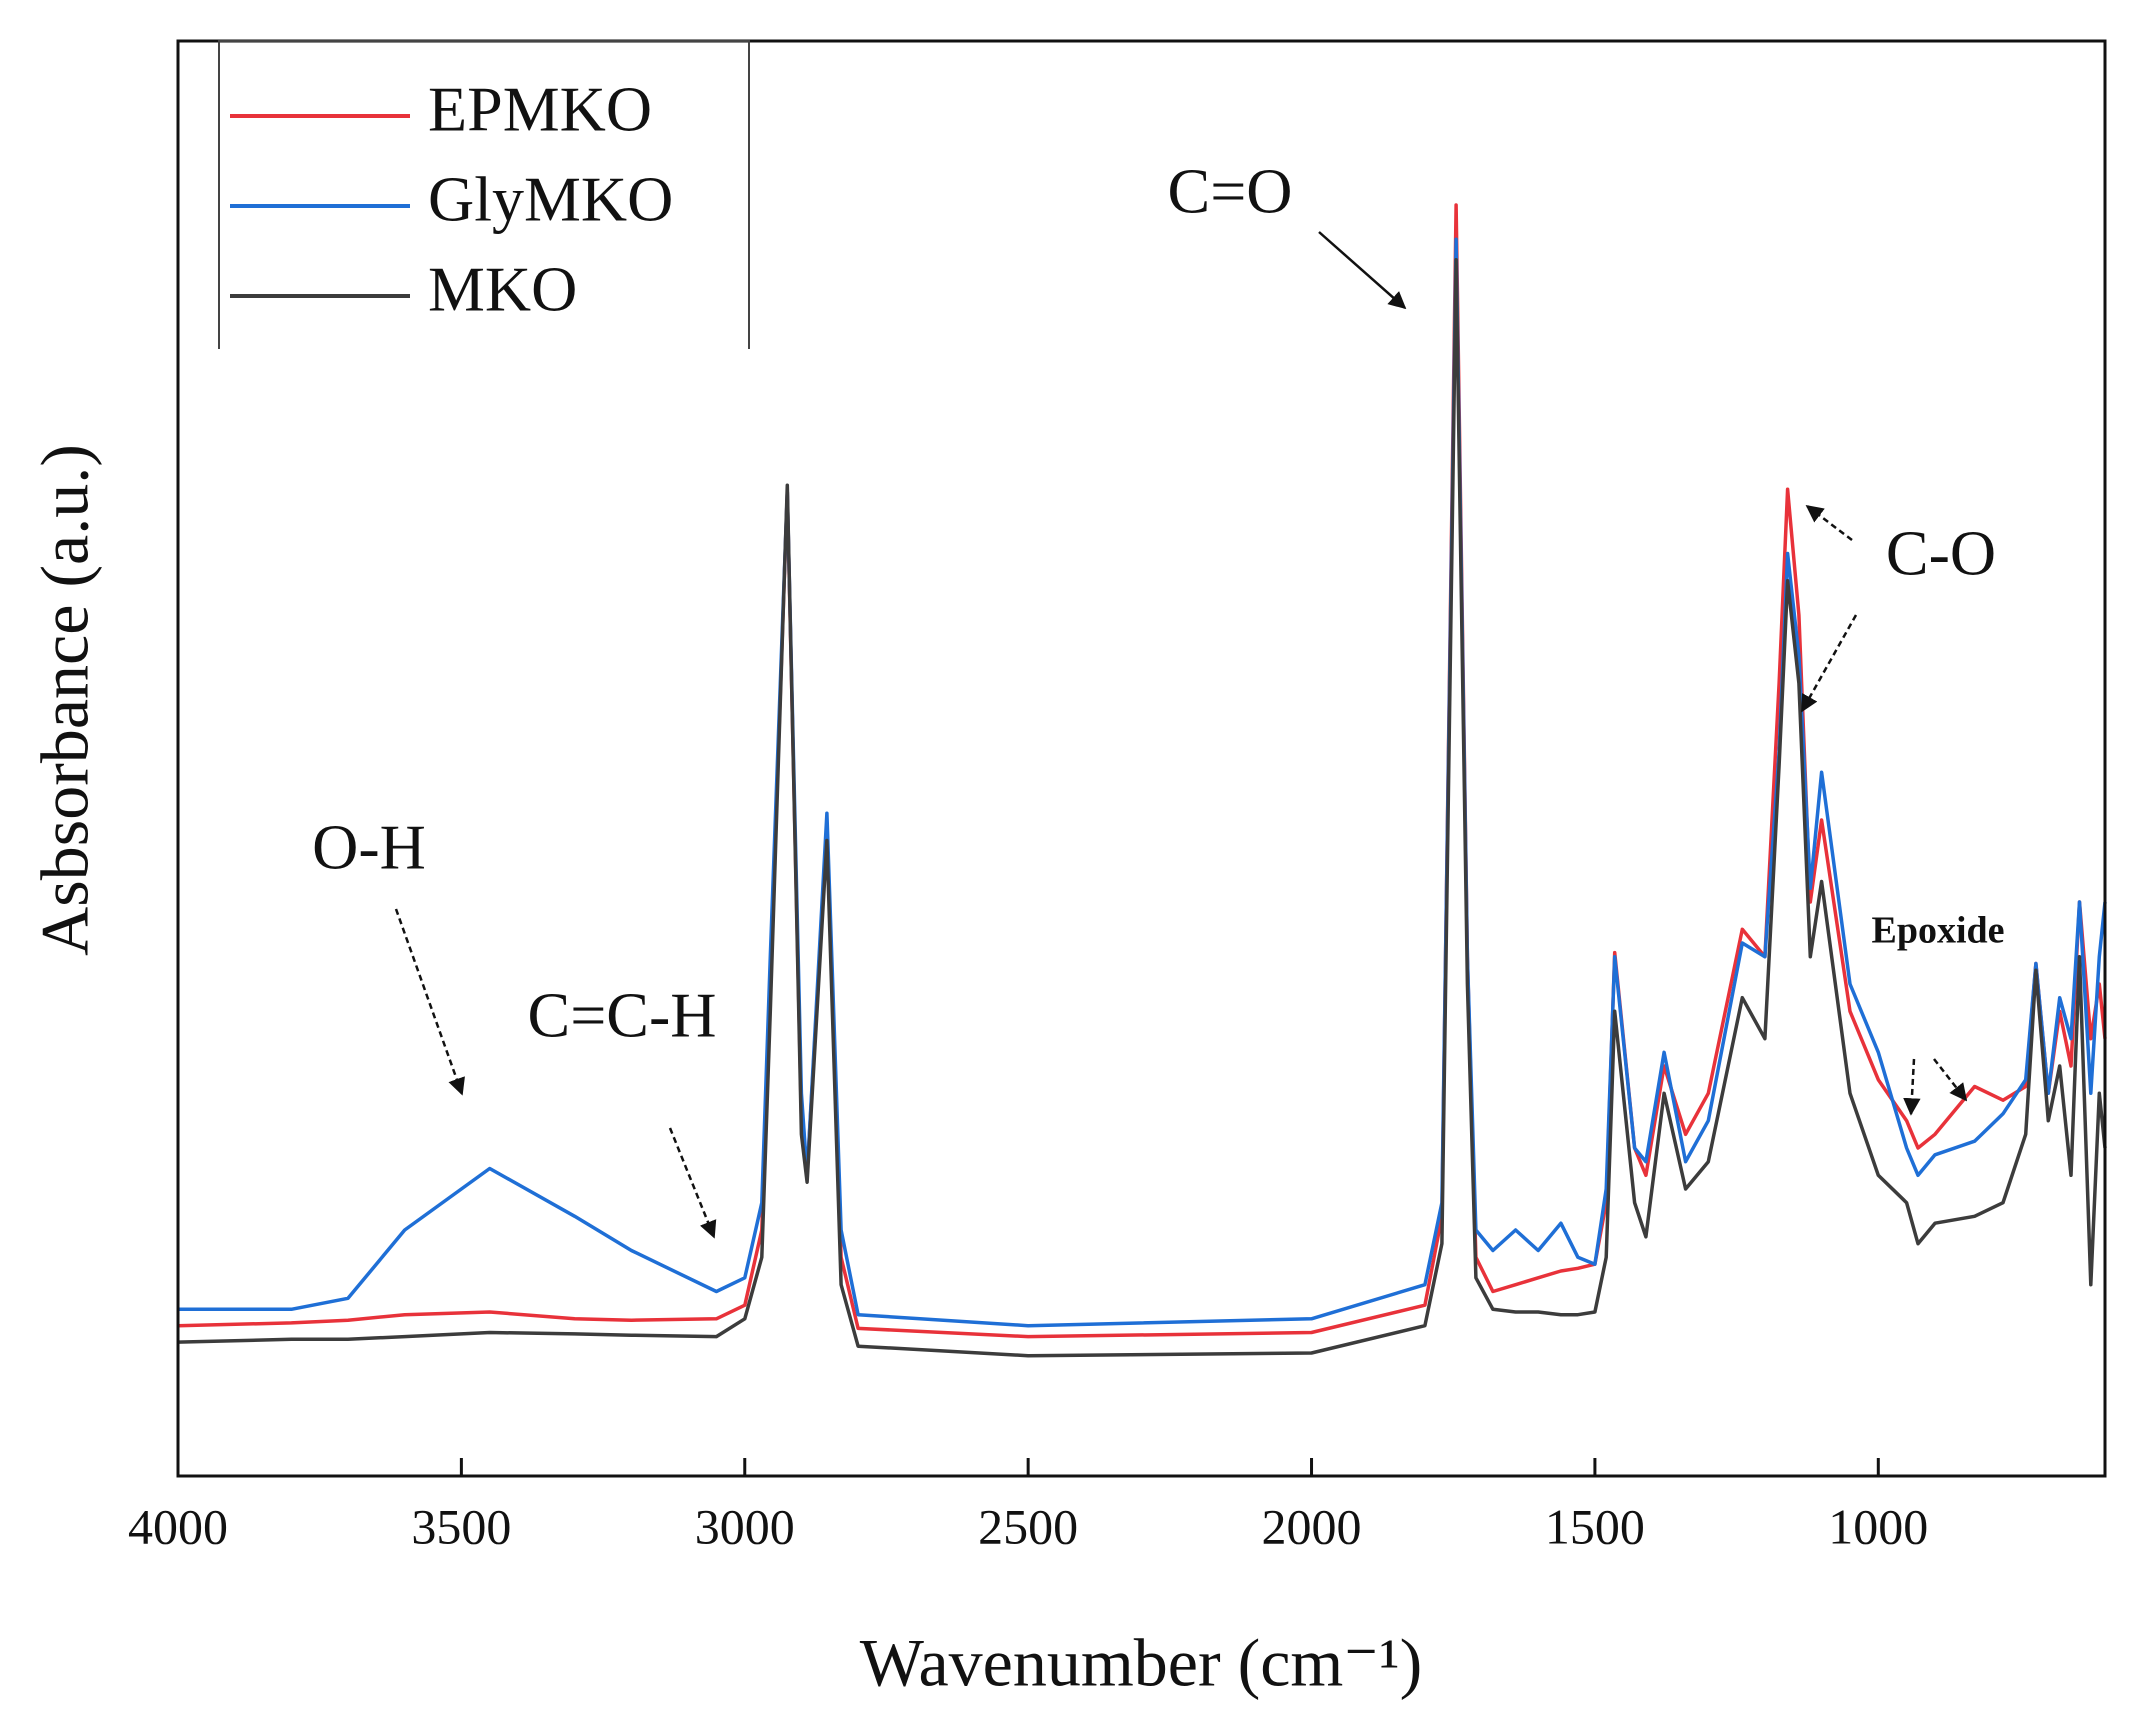  Describe the element at coordinates (1595, 1526) in the screenshot. I see `x-tick-label: 1500` at that location.